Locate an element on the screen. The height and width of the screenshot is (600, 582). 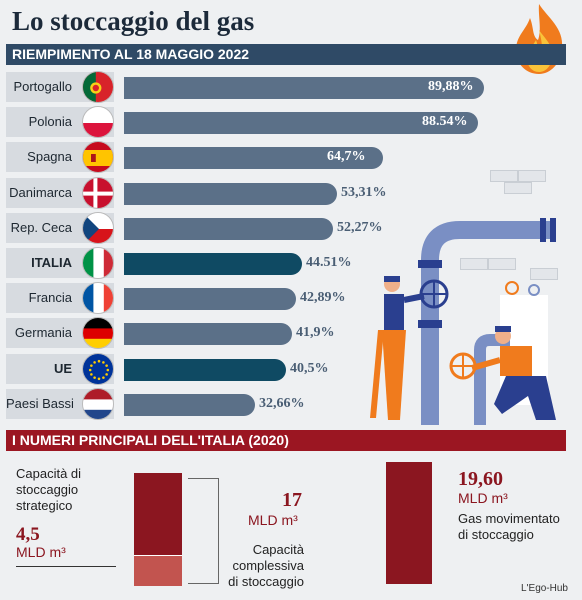
total-bracket is located at coordinates (203, 531).